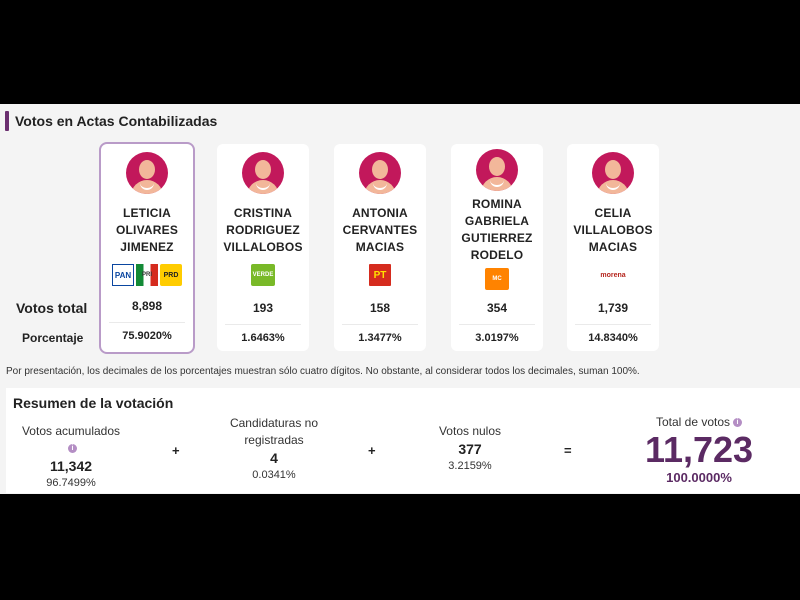 The height and width of the screenshot is (600, 800). What do you see at coordinates (53, 338) in the screenshot?
I see `row-label-porcentaje: Porcentaje` at bounding box center [53, 338].